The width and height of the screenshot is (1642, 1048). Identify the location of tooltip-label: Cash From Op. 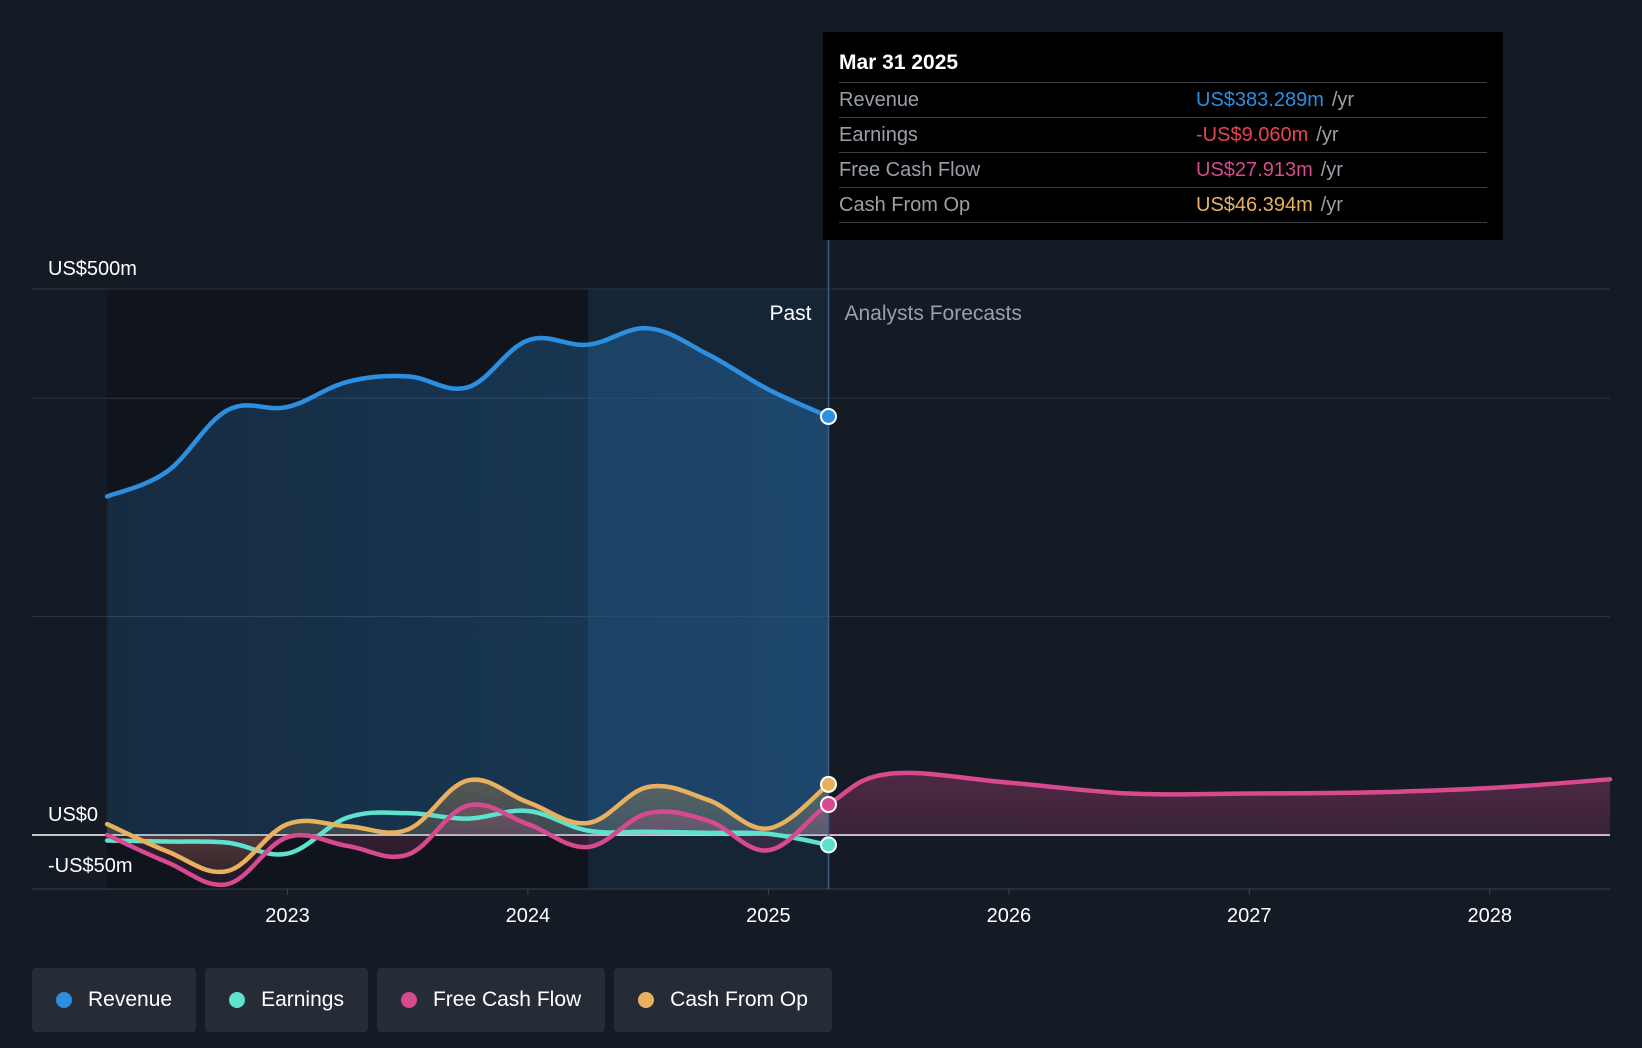
(905, 205).